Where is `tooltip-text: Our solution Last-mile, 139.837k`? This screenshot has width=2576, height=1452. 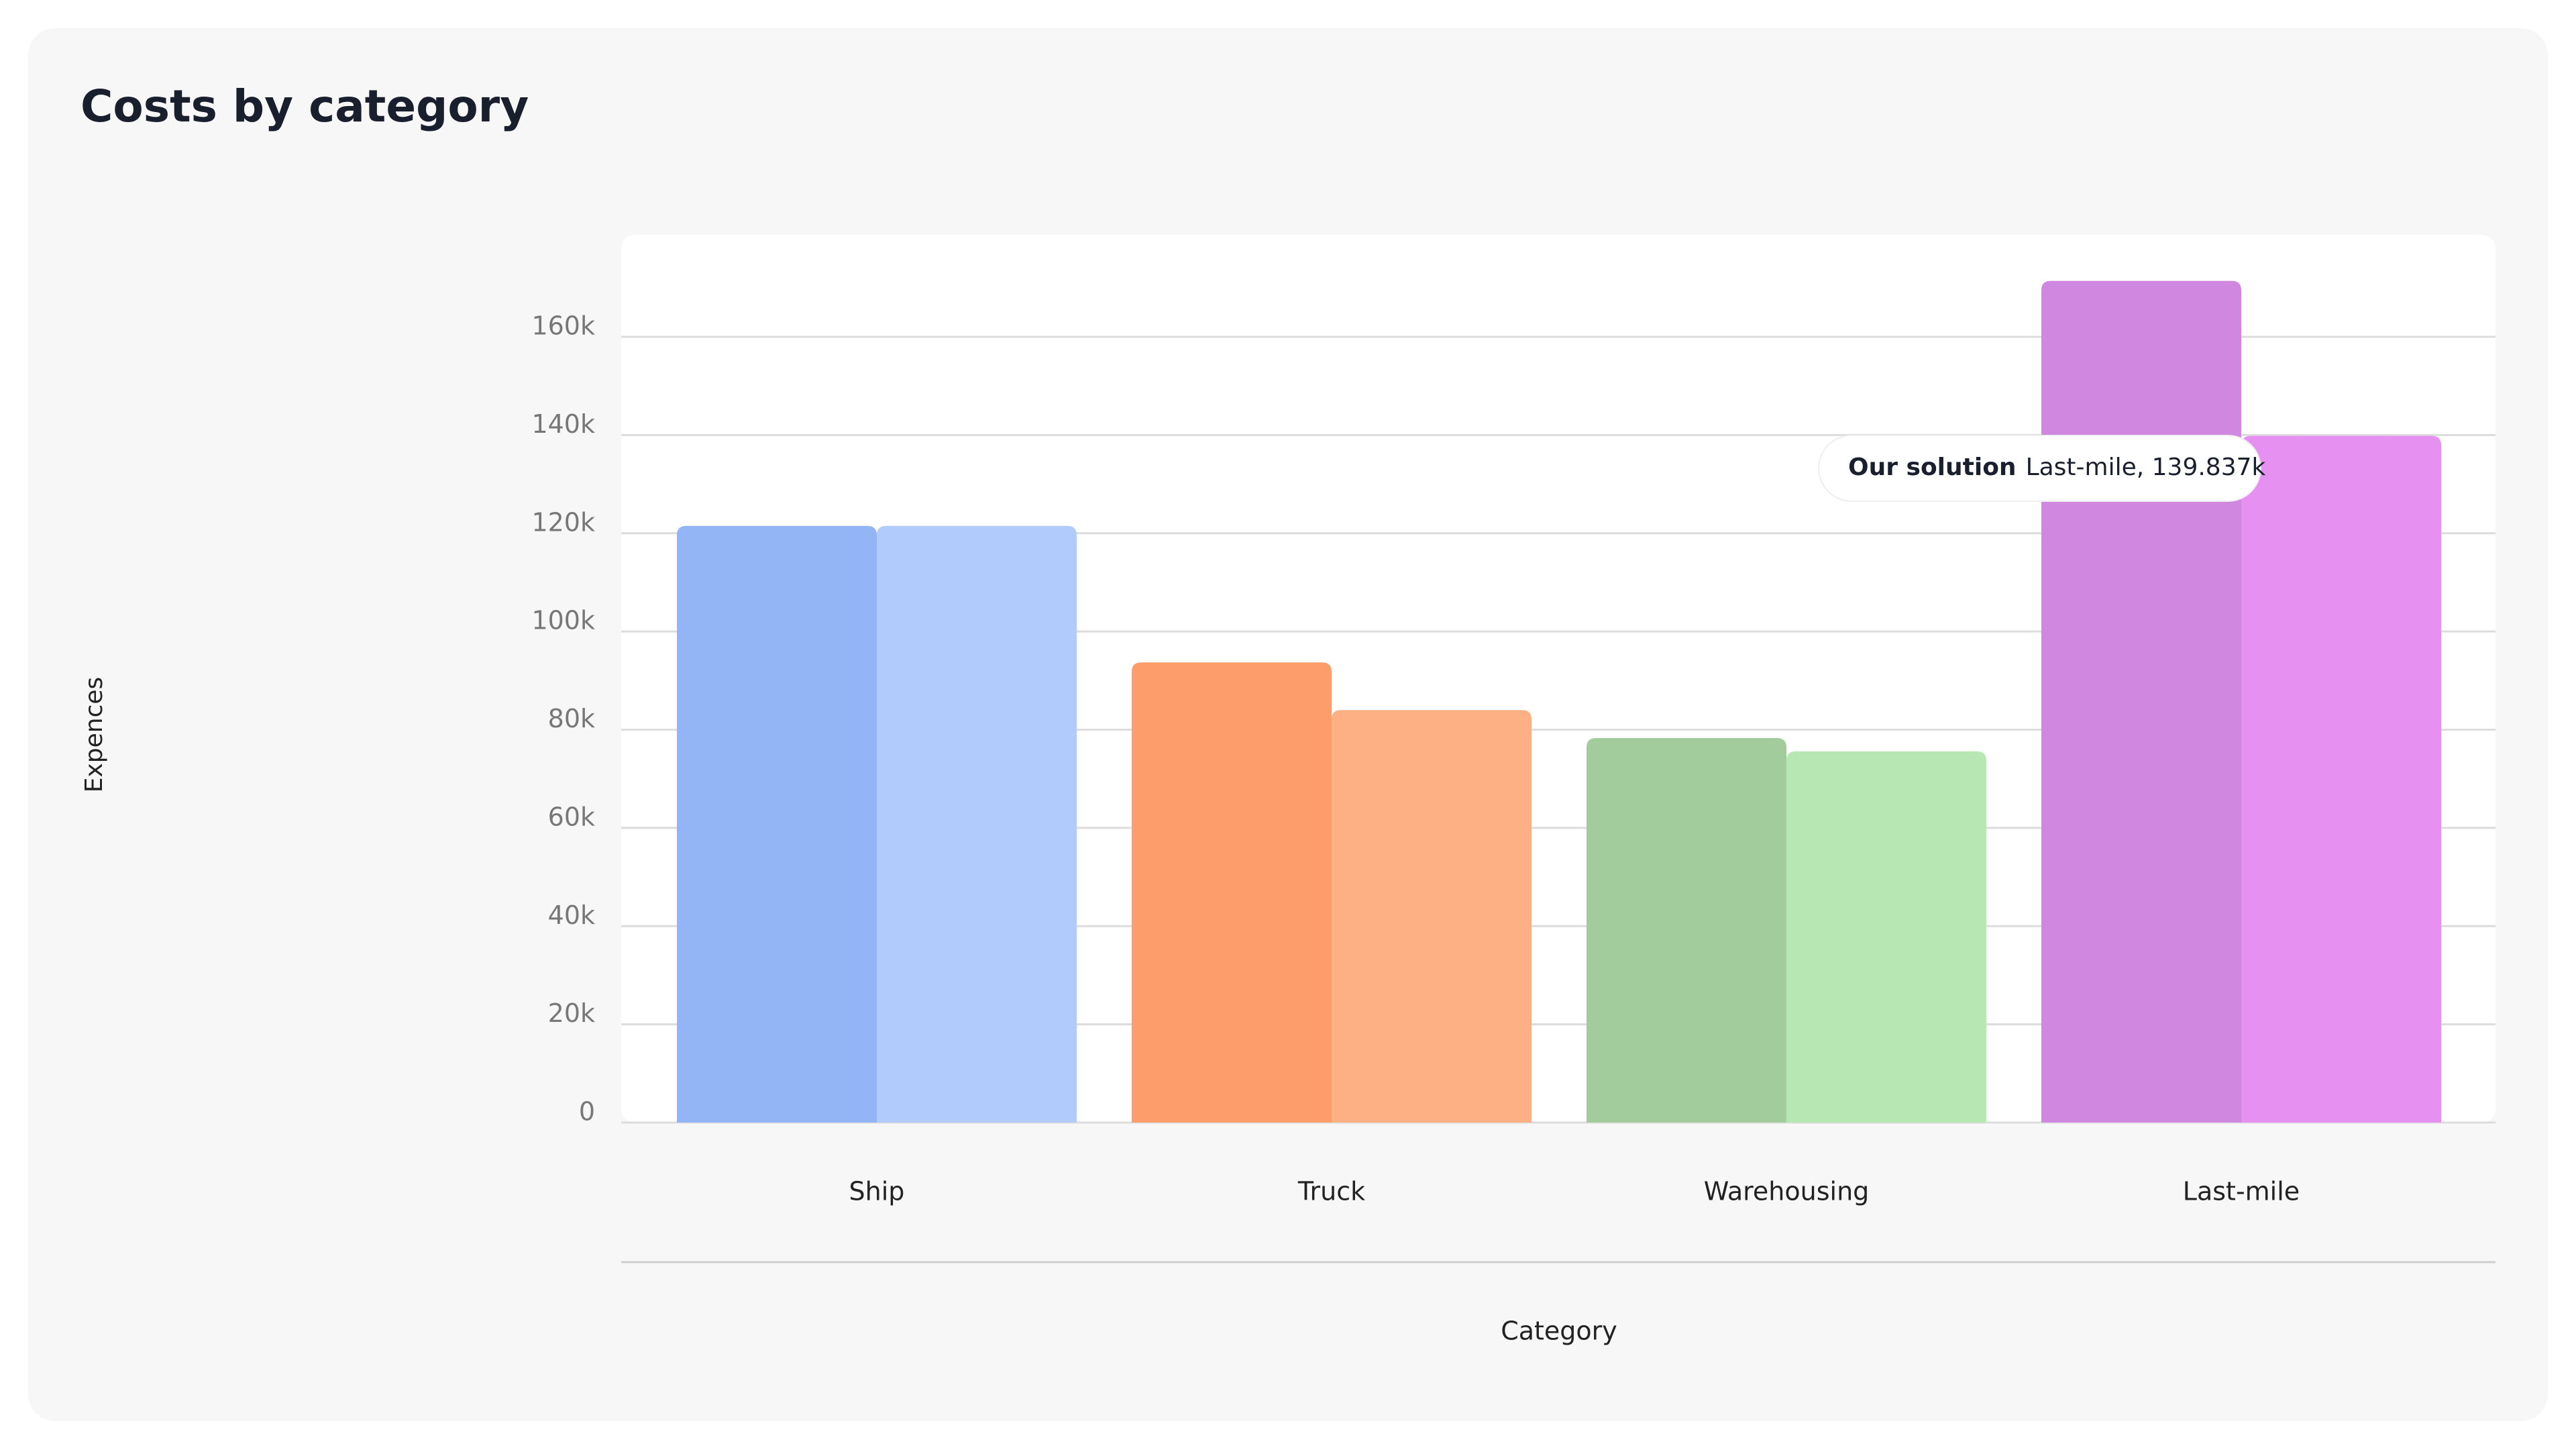
tooltip-text: Our solution Last-mile, 139.837k is located at coordinates (2057, 468).